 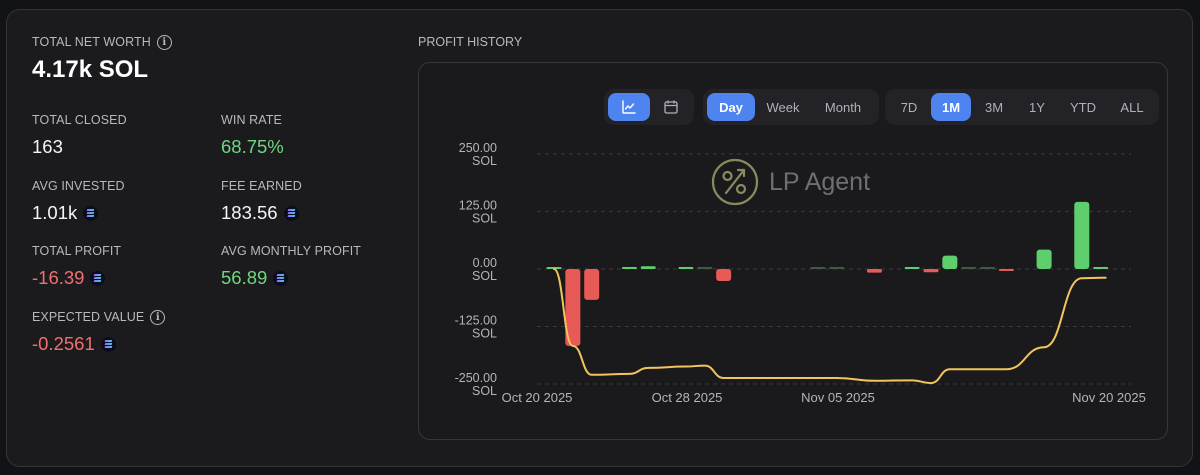 I want to click on calendar-view-button, so click(x=671, y=107).